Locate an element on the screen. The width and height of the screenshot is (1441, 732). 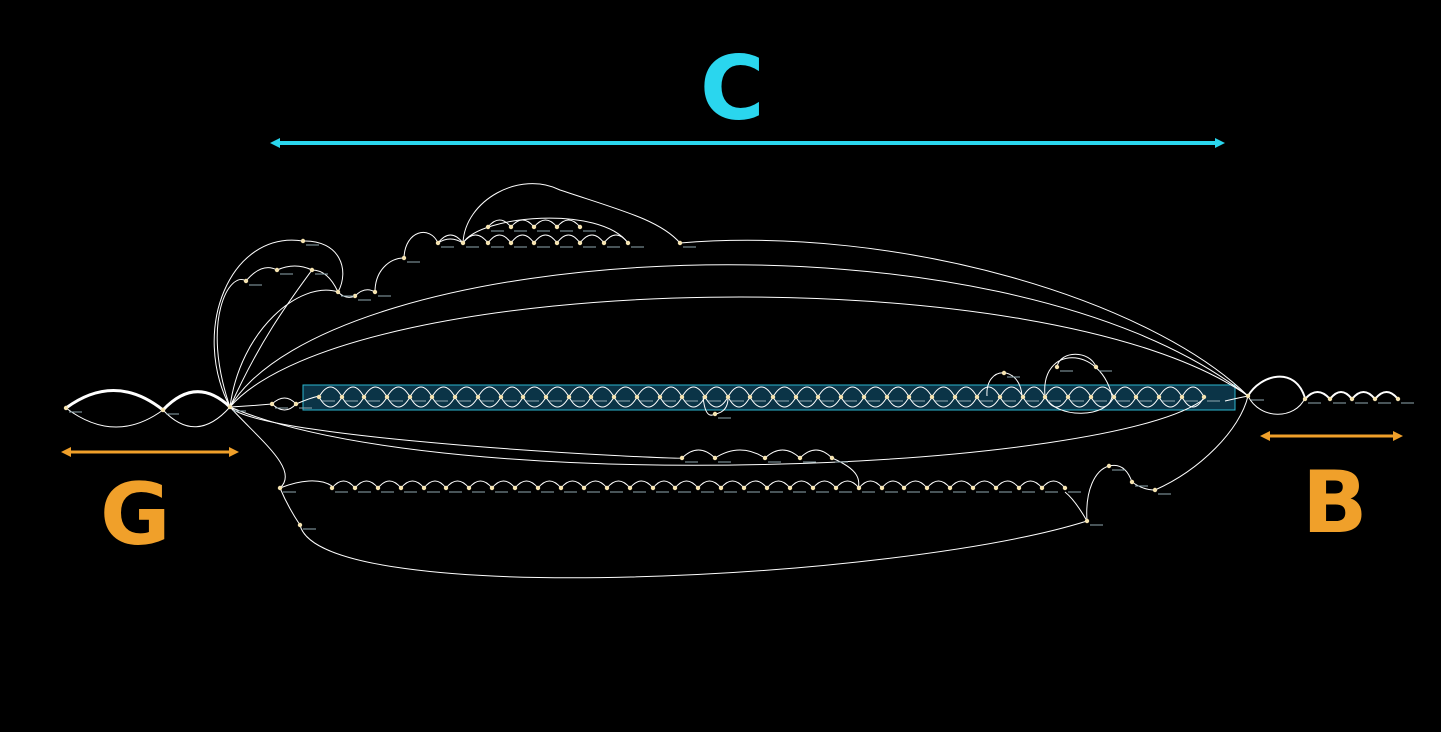
region-label-g: G is located at coordinates (135, 515).